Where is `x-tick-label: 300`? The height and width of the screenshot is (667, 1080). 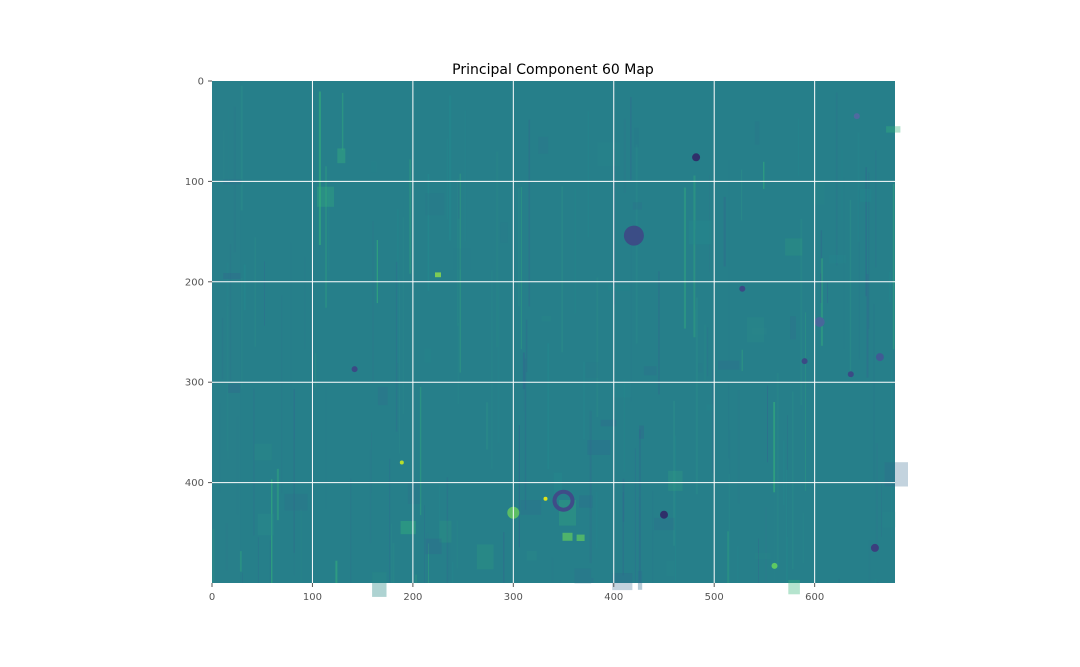
x-tick-label: 300 is located at coordinates (513, 597).